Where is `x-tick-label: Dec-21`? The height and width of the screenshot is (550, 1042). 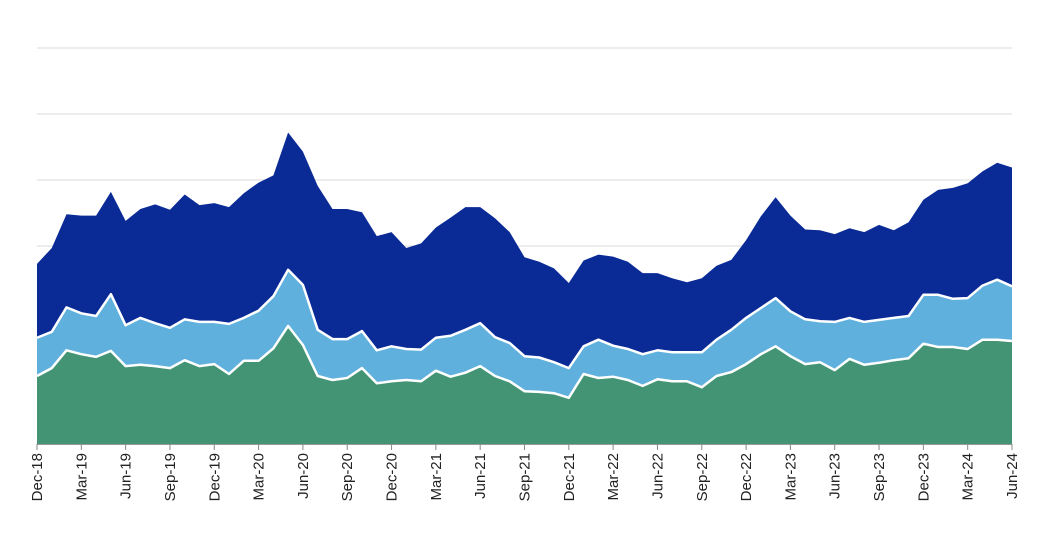
x-tick-label: Dec-21 is located at coordinates (569, 477).